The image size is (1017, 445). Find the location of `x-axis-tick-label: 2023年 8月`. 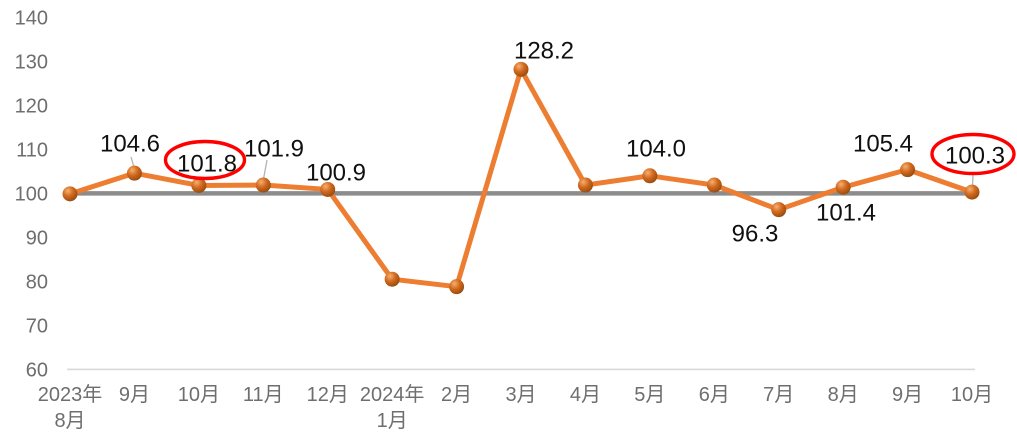

x-axis-tick-label: 2023年 8月 is located at coordinates (70, 407).